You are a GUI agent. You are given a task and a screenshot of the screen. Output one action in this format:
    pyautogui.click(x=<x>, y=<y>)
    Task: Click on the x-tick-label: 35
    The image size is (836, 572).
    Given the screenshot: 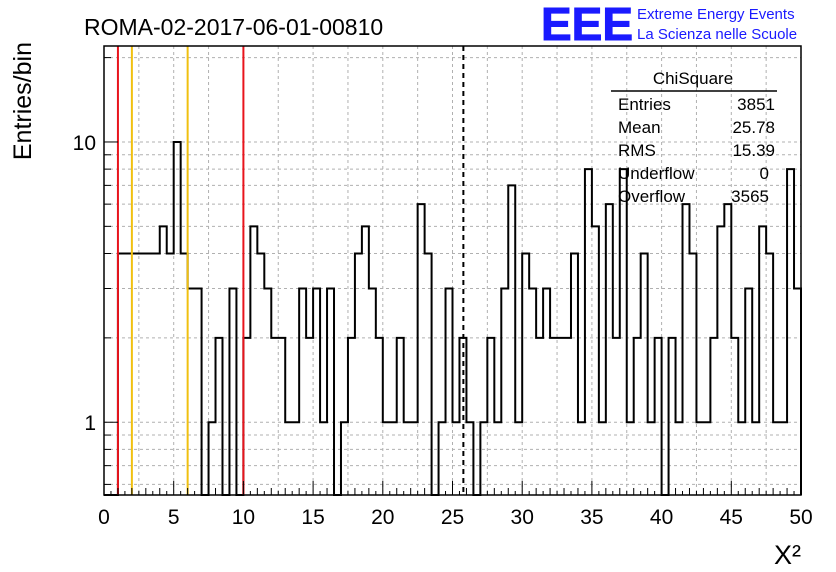 What is the action you would take?
    pyautogui.click(x=591, y=517)
    